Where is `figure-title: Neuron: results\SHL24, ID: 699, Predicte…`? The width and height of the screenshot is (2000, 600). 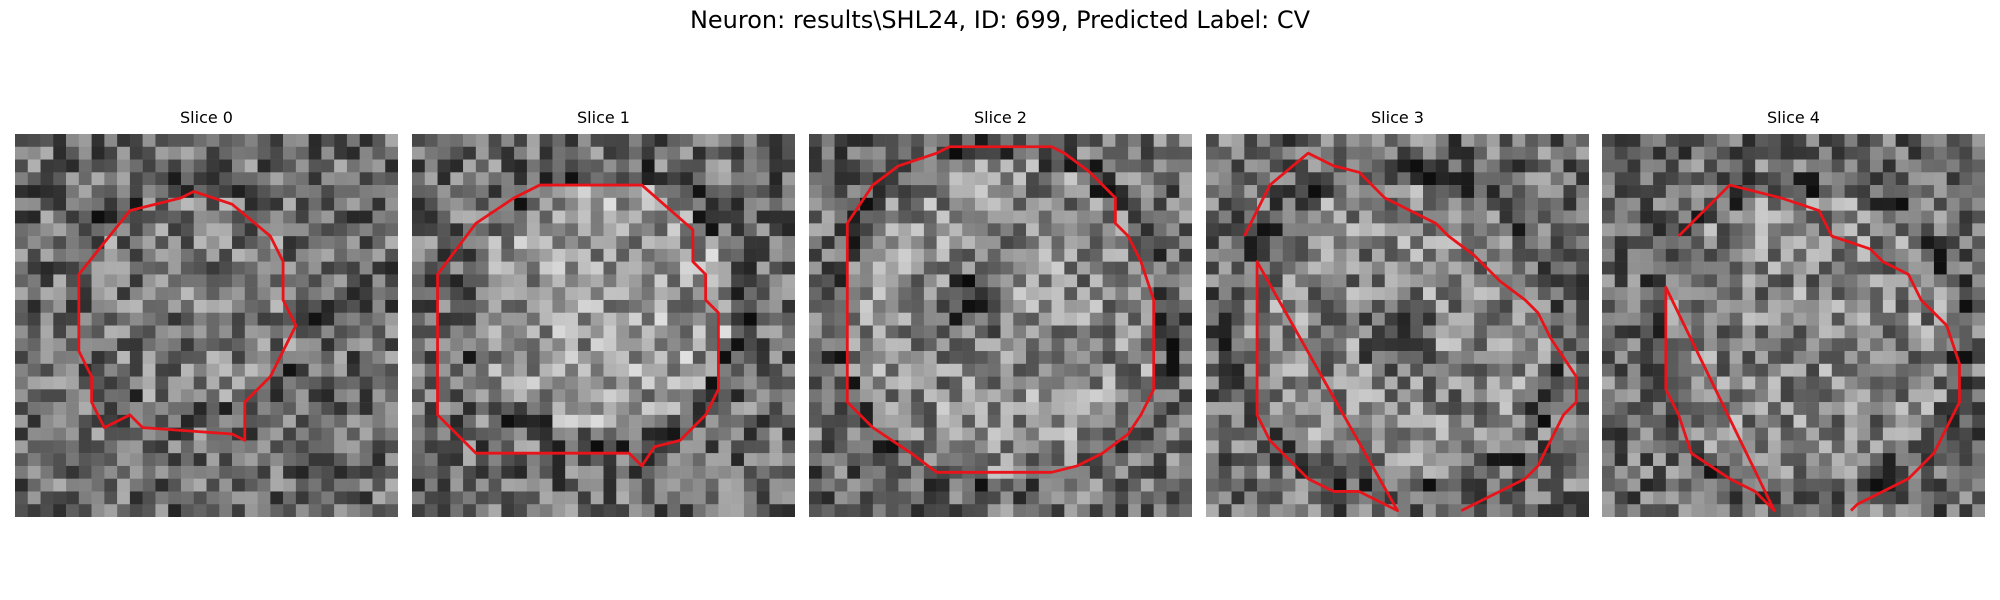
figure-title: Neuron: results\SHL24, ID: 699, Predicte… is located at coordinates (1000, 20).